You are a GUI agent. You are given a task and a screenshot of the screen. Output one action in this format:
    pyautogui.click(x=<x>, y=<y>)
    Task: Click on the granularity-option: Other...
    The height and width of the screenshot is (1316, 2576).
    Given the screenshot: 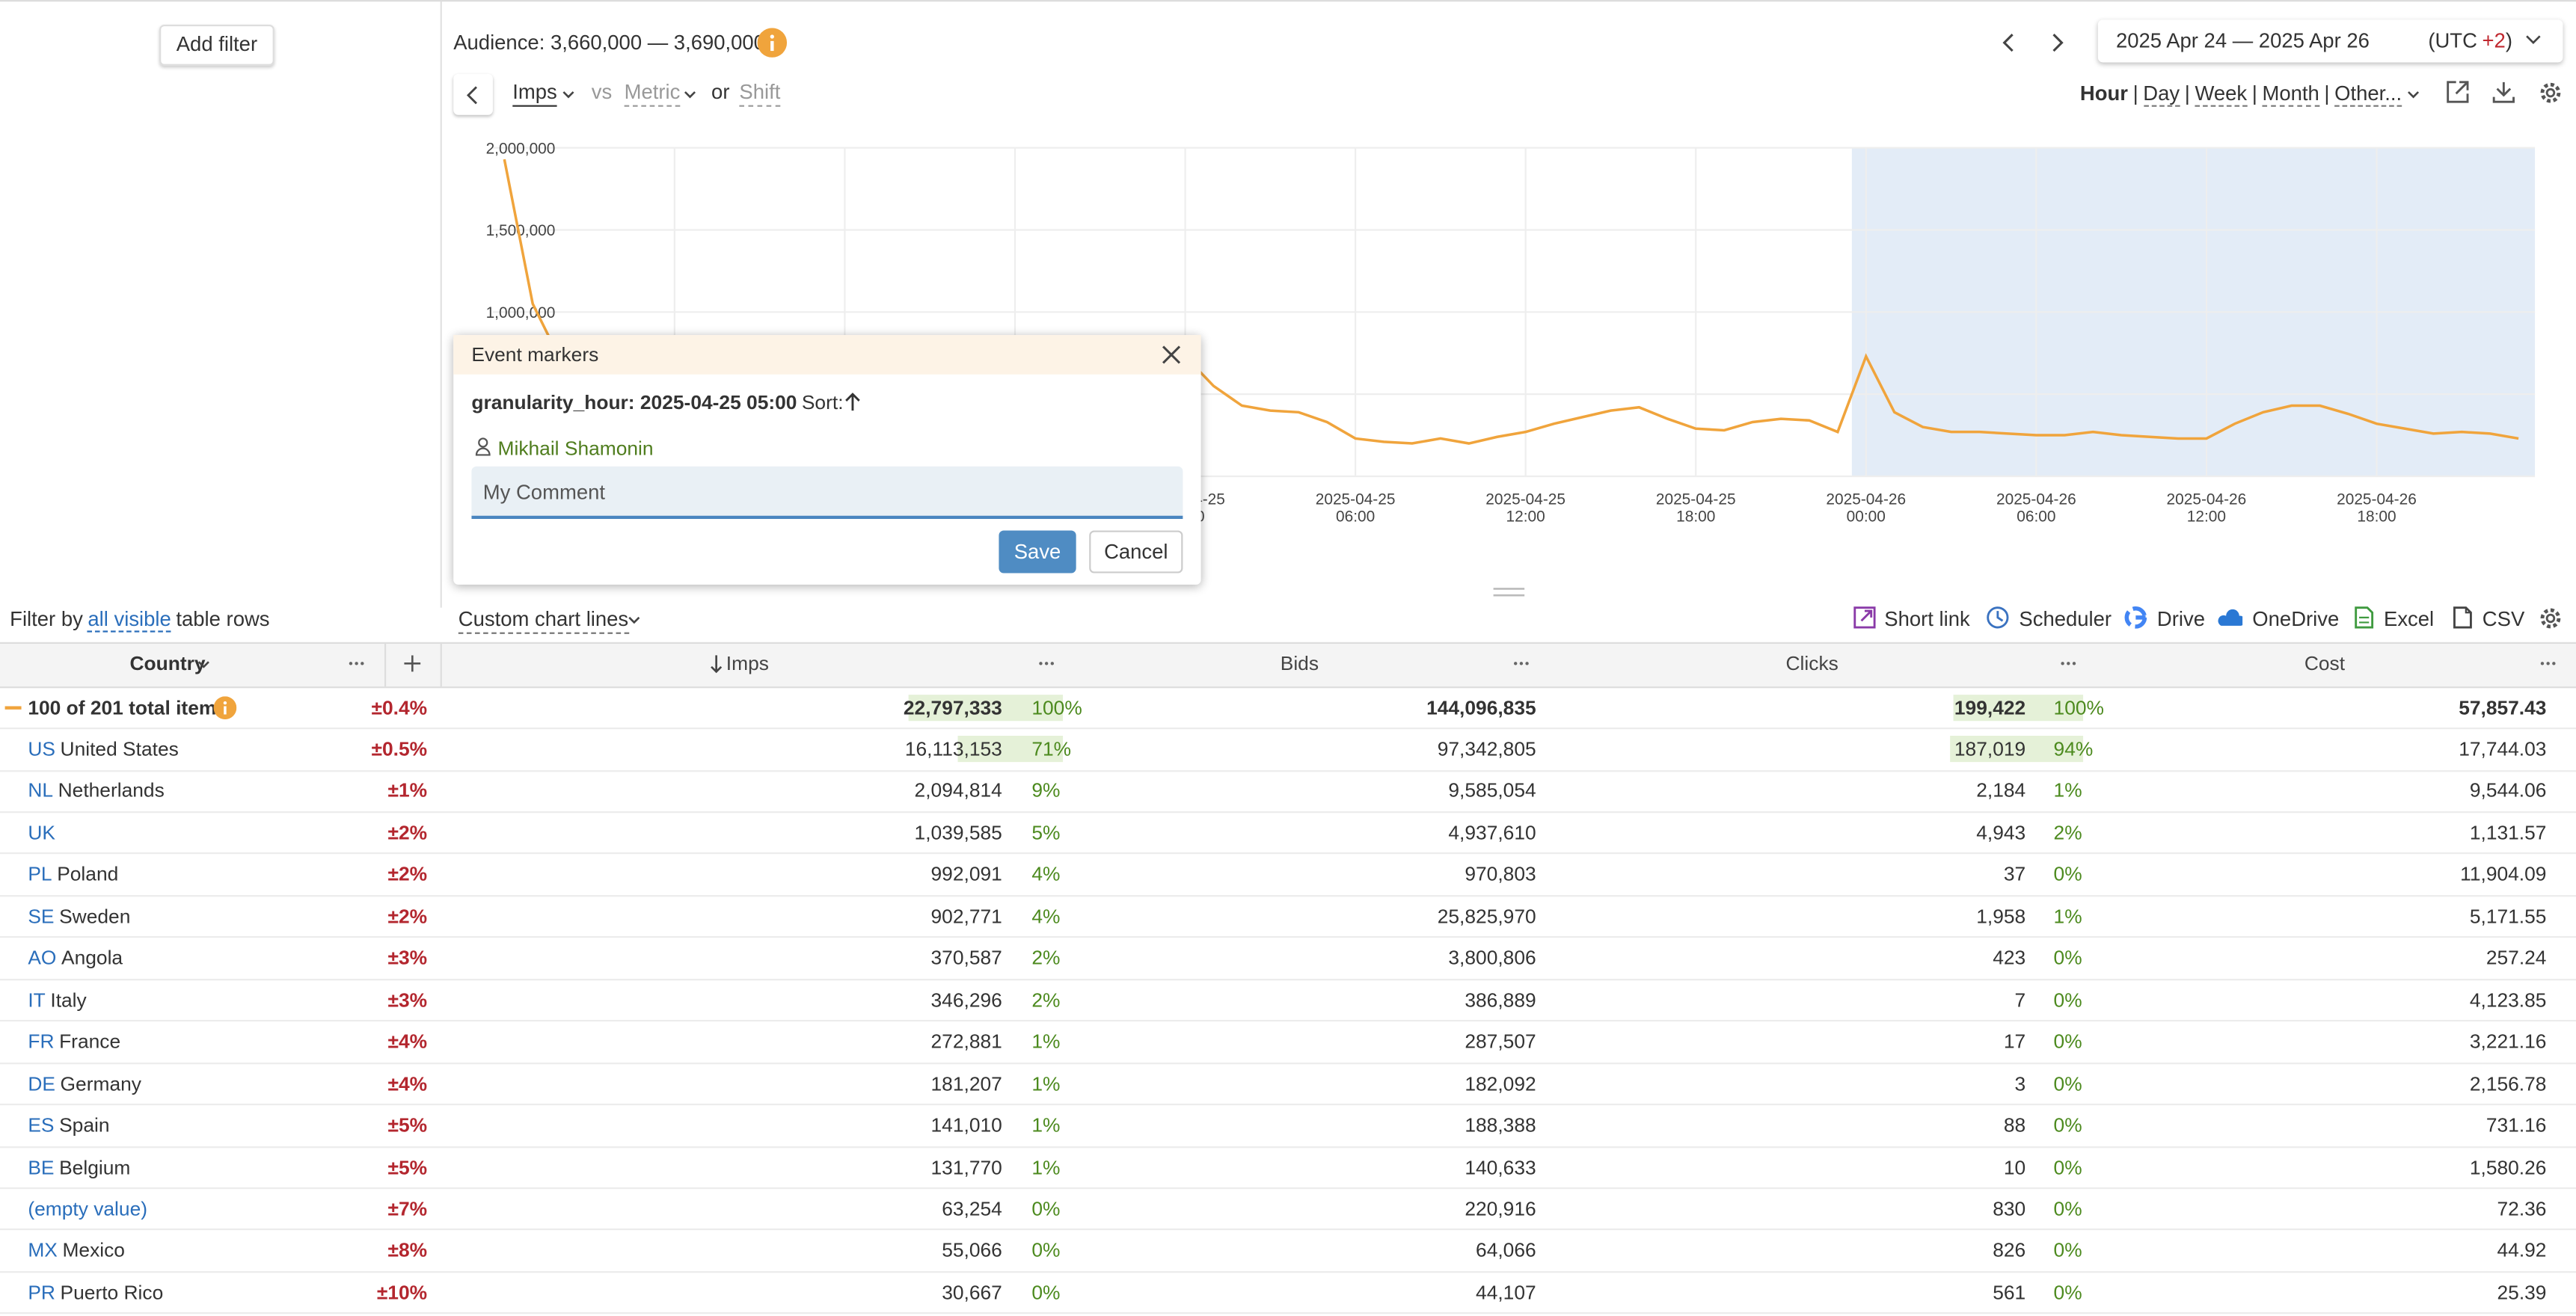 What is the action you would take?
    pyautogui.click(x=2368, y=94)
    